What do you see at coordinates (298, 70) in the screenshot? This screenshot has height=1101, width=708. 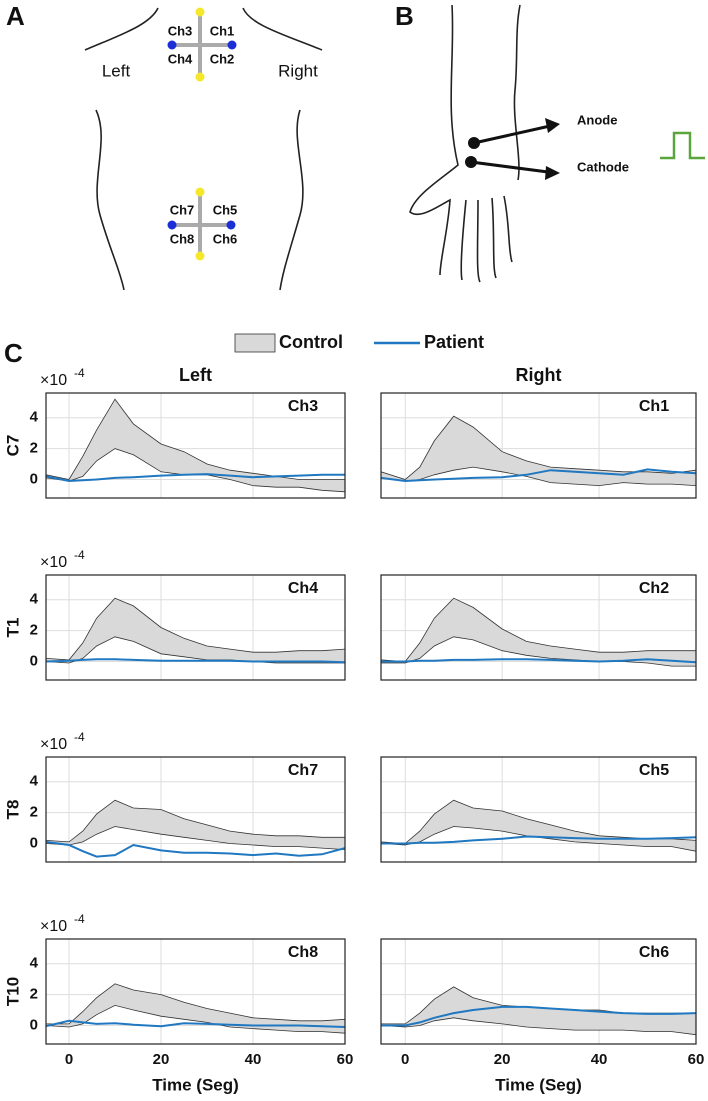 I see `side-label: Right` at bounding box center [298, 70].